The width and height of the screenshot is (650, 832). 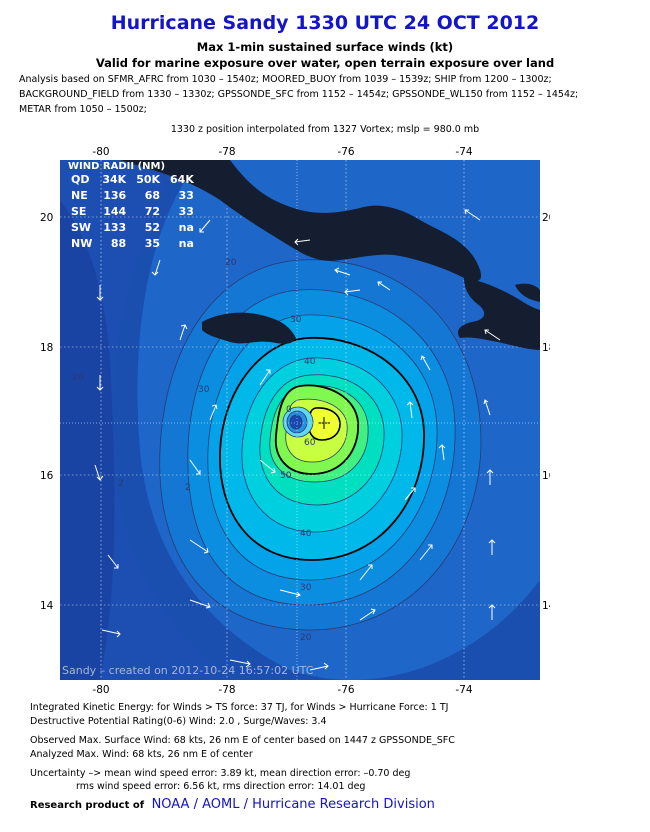 What do you see at coordinates (346, 152) in the screenshot?
I see `x-tick-top: -76` at bounding box center [346, 152].